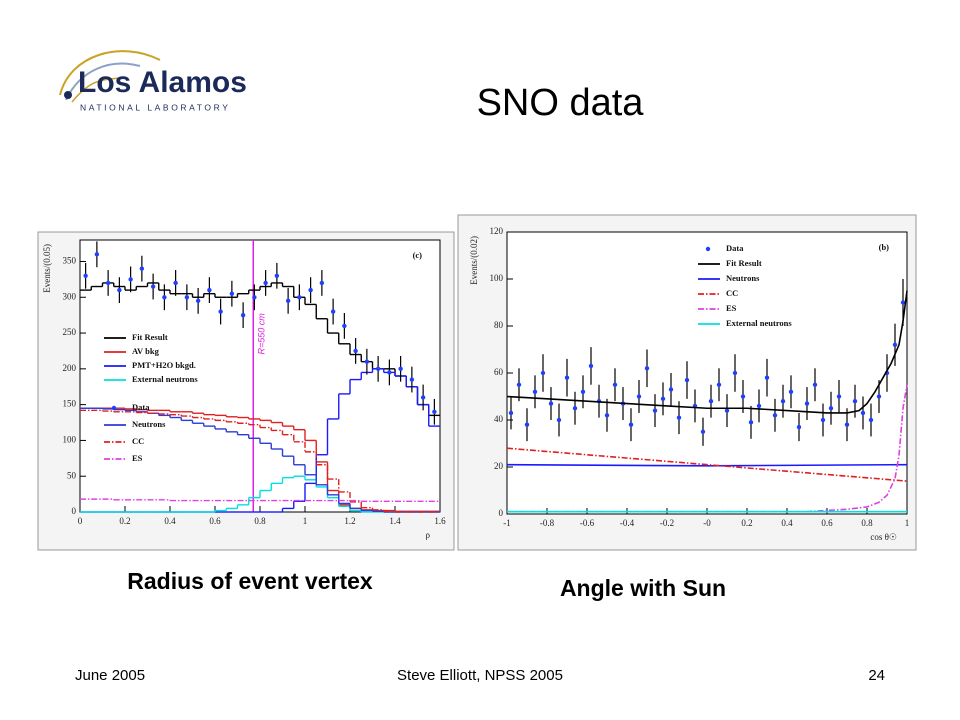  I want to click on x-tick-label: -0, so click(707, 523).